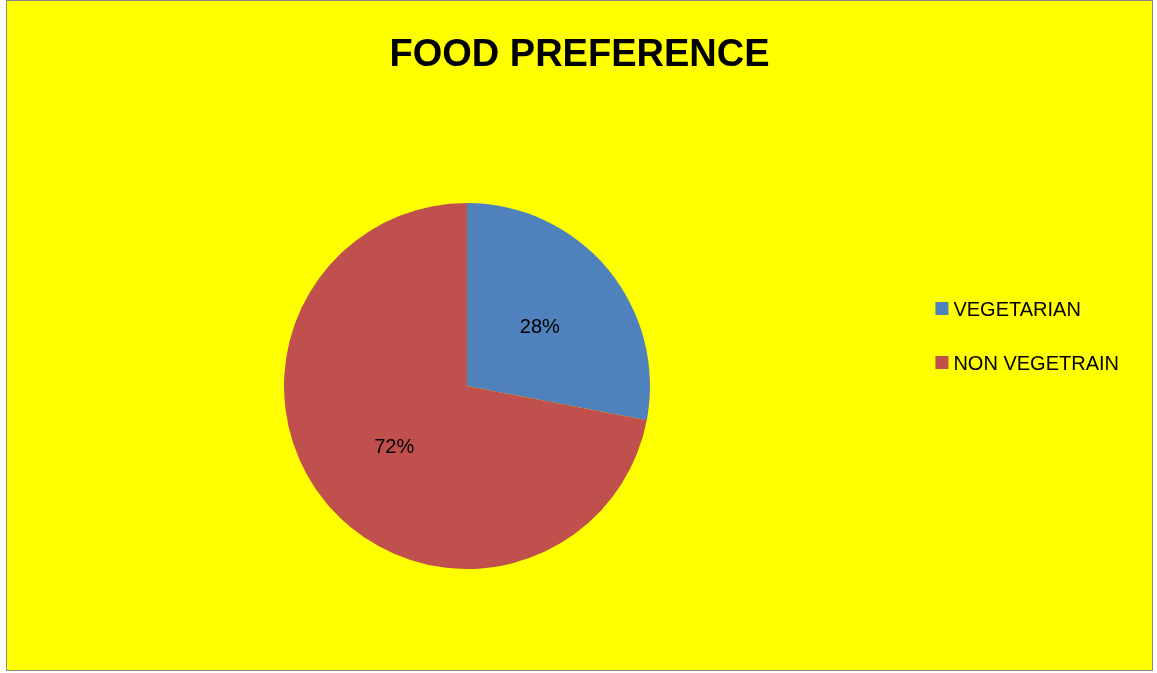  What do you see at coordinates (1036, 362) in the screenshot?
I see `legend-label: NON VEGETRAIN` at bounding box center [1036, 362].